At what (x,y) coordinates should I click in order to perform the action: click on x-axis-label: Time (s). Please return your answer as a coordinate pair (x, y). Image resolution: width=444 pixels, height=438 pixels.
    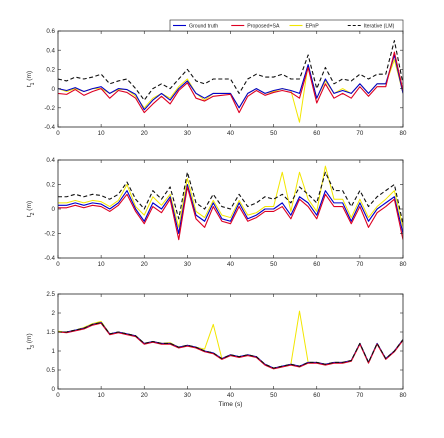
    Looking at the image, I should click on (231, 404).